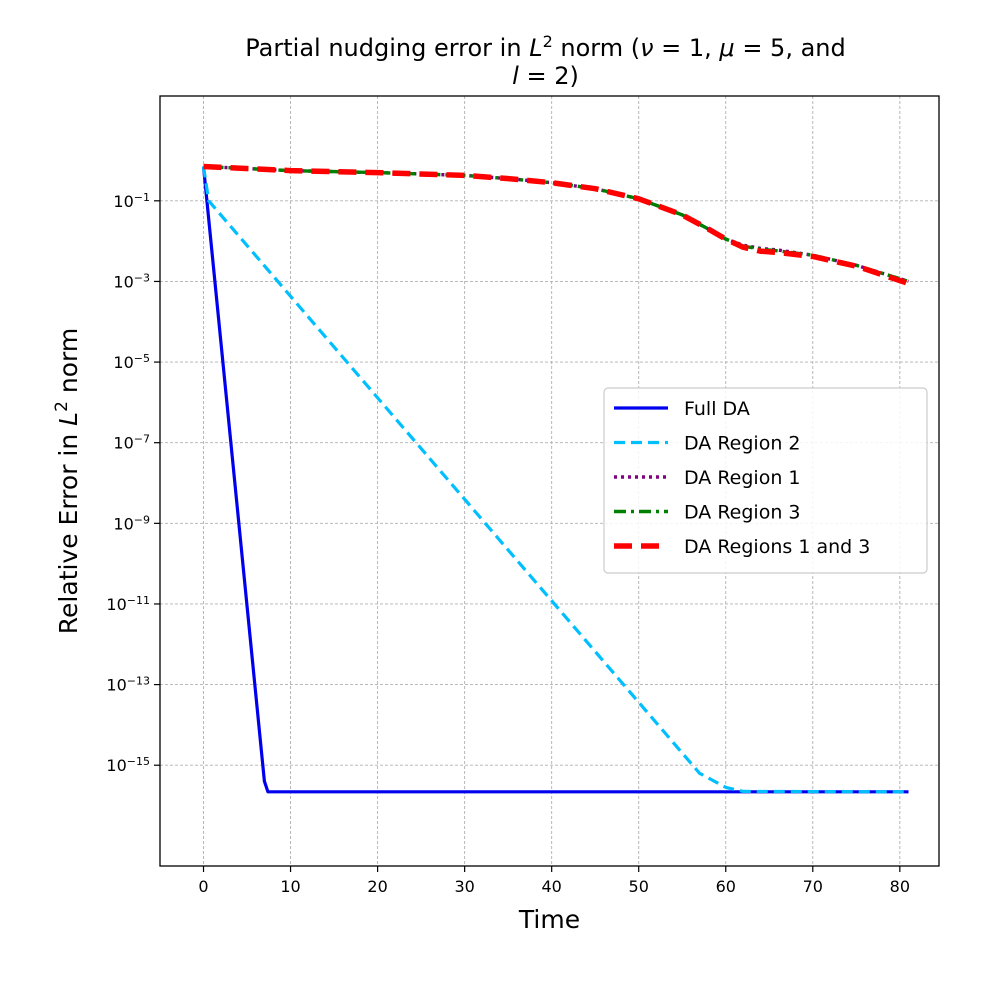 This screenshot has height=992, width=997. I want to click on legend-box, so click(765, 480).